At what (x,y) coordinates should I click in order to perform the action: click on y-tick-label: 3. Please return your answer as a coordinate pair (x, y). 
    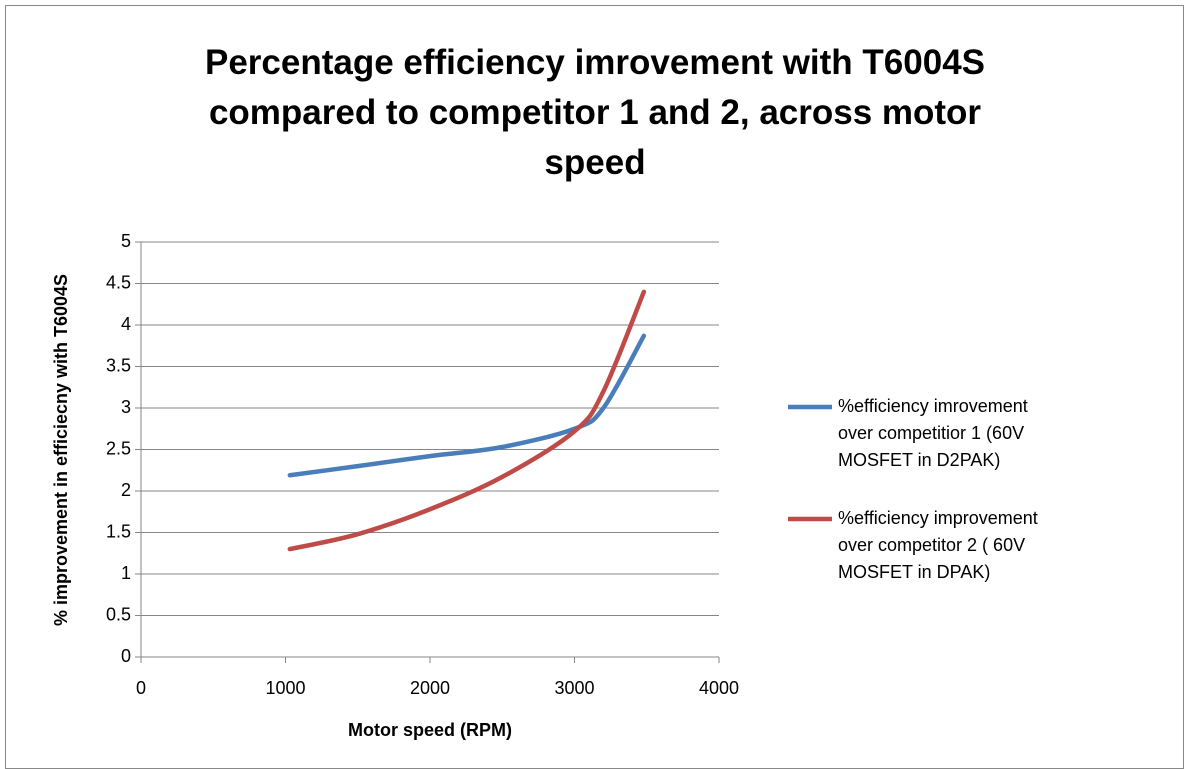
    Looking at the image, I should click on (126, 407).